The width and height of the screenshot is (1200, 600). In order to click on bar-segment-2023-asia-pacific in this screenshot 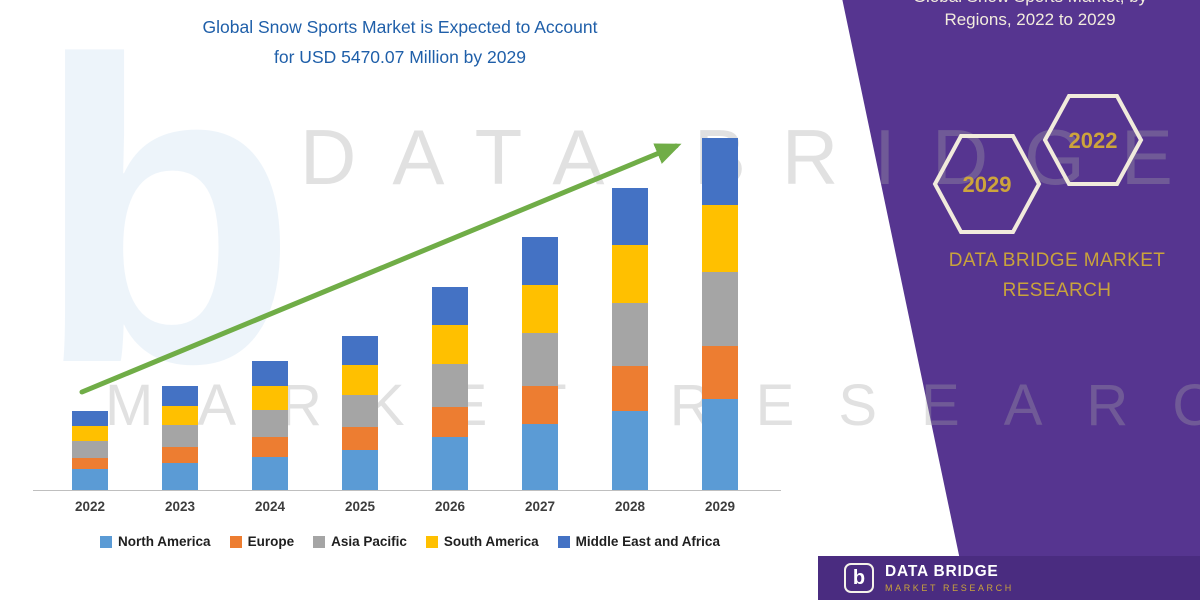, I will do `click(180, 436)`.